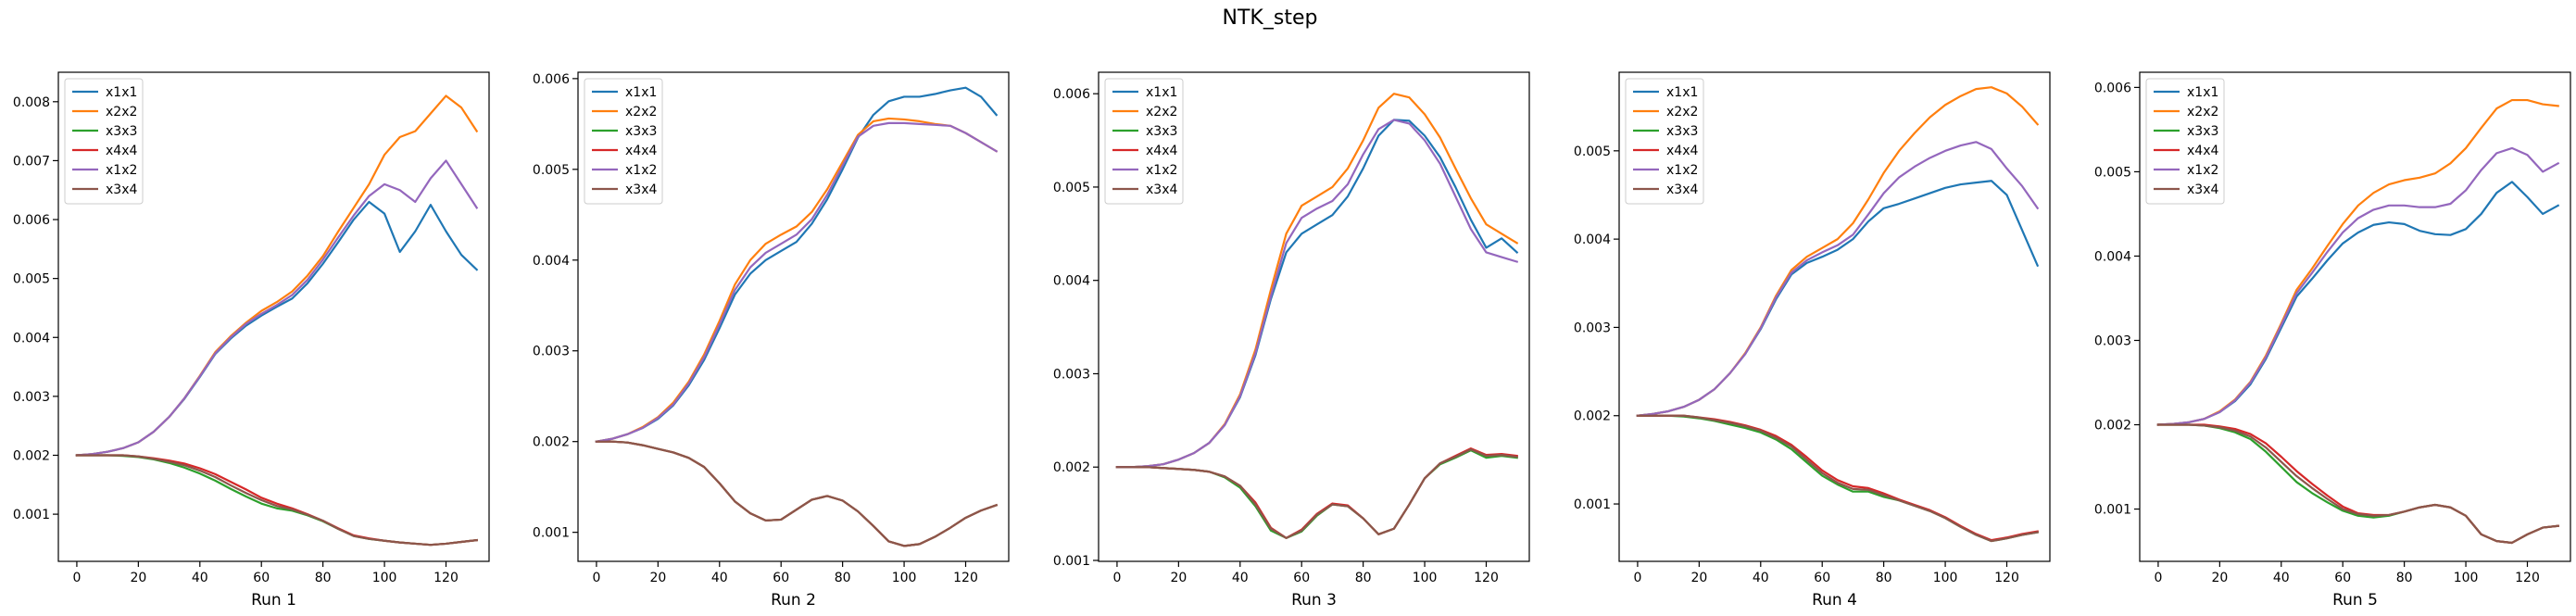 The width and height of the screenshot is (2576, 616). Describe the element at coordinates (1314, 600) in the screenshot. I see `x-axis-label: Run 3` at that location.